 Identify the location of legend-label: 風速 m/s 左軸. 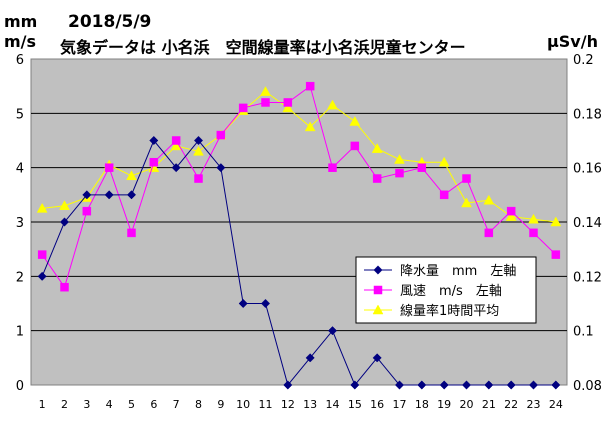
(451, 291).